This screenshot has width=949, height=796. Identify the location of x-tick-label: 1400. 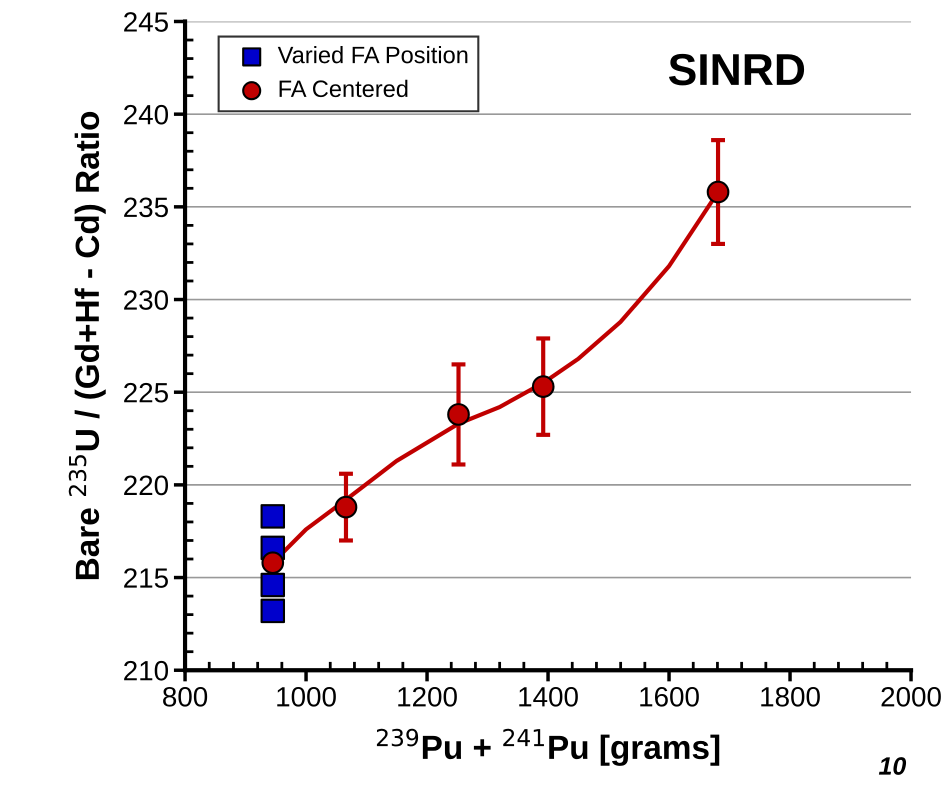
(548, 696).